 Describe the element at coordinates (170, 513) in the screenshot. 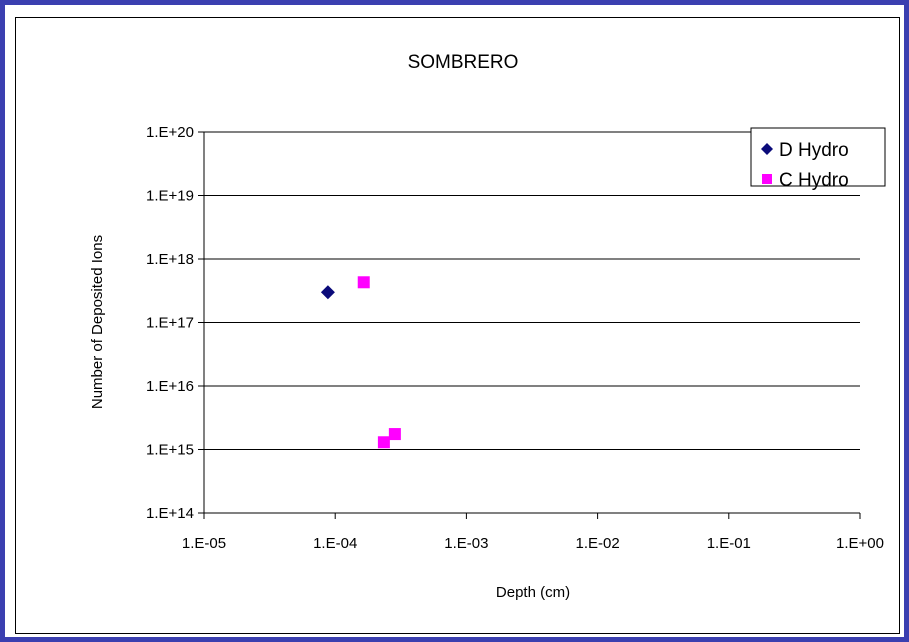

I see `y-tick-label: 1.E+14` at that location.